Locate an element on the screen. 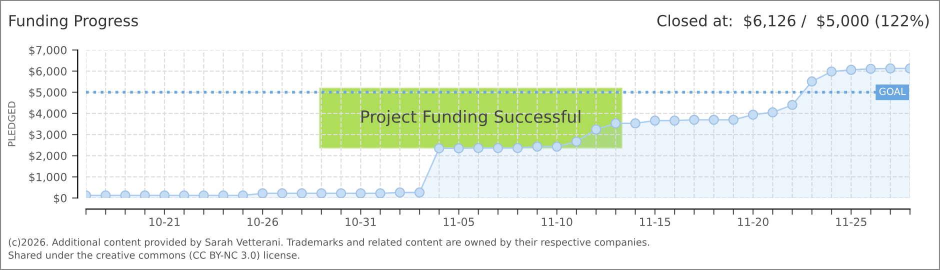 This screenshot has height=270, width=940. x-tick-label: 11-15 is located at coordinates (655, 222).